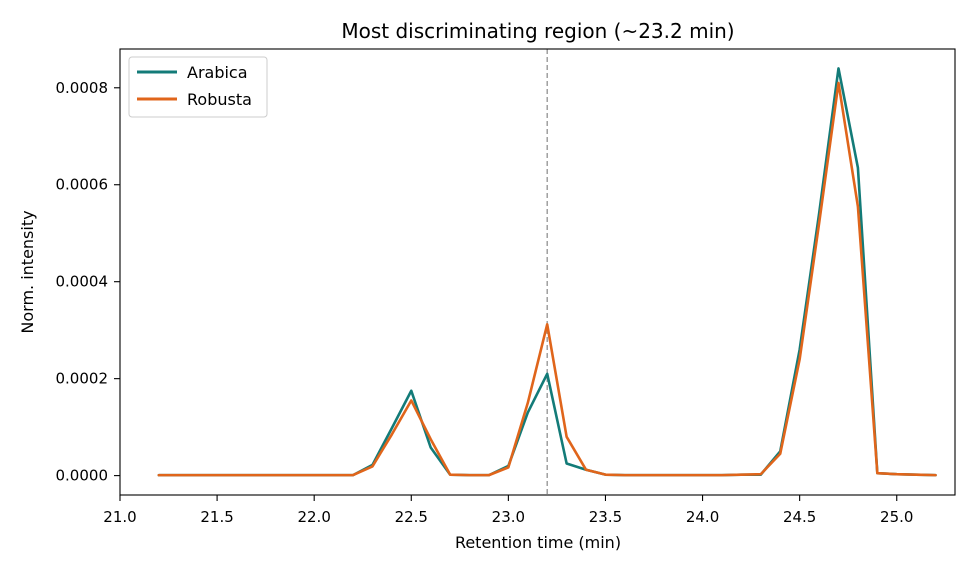  Describe the element at coordinates (82, 185) in the screenshot. I see `y-tick-label: 0.0006` at that location.